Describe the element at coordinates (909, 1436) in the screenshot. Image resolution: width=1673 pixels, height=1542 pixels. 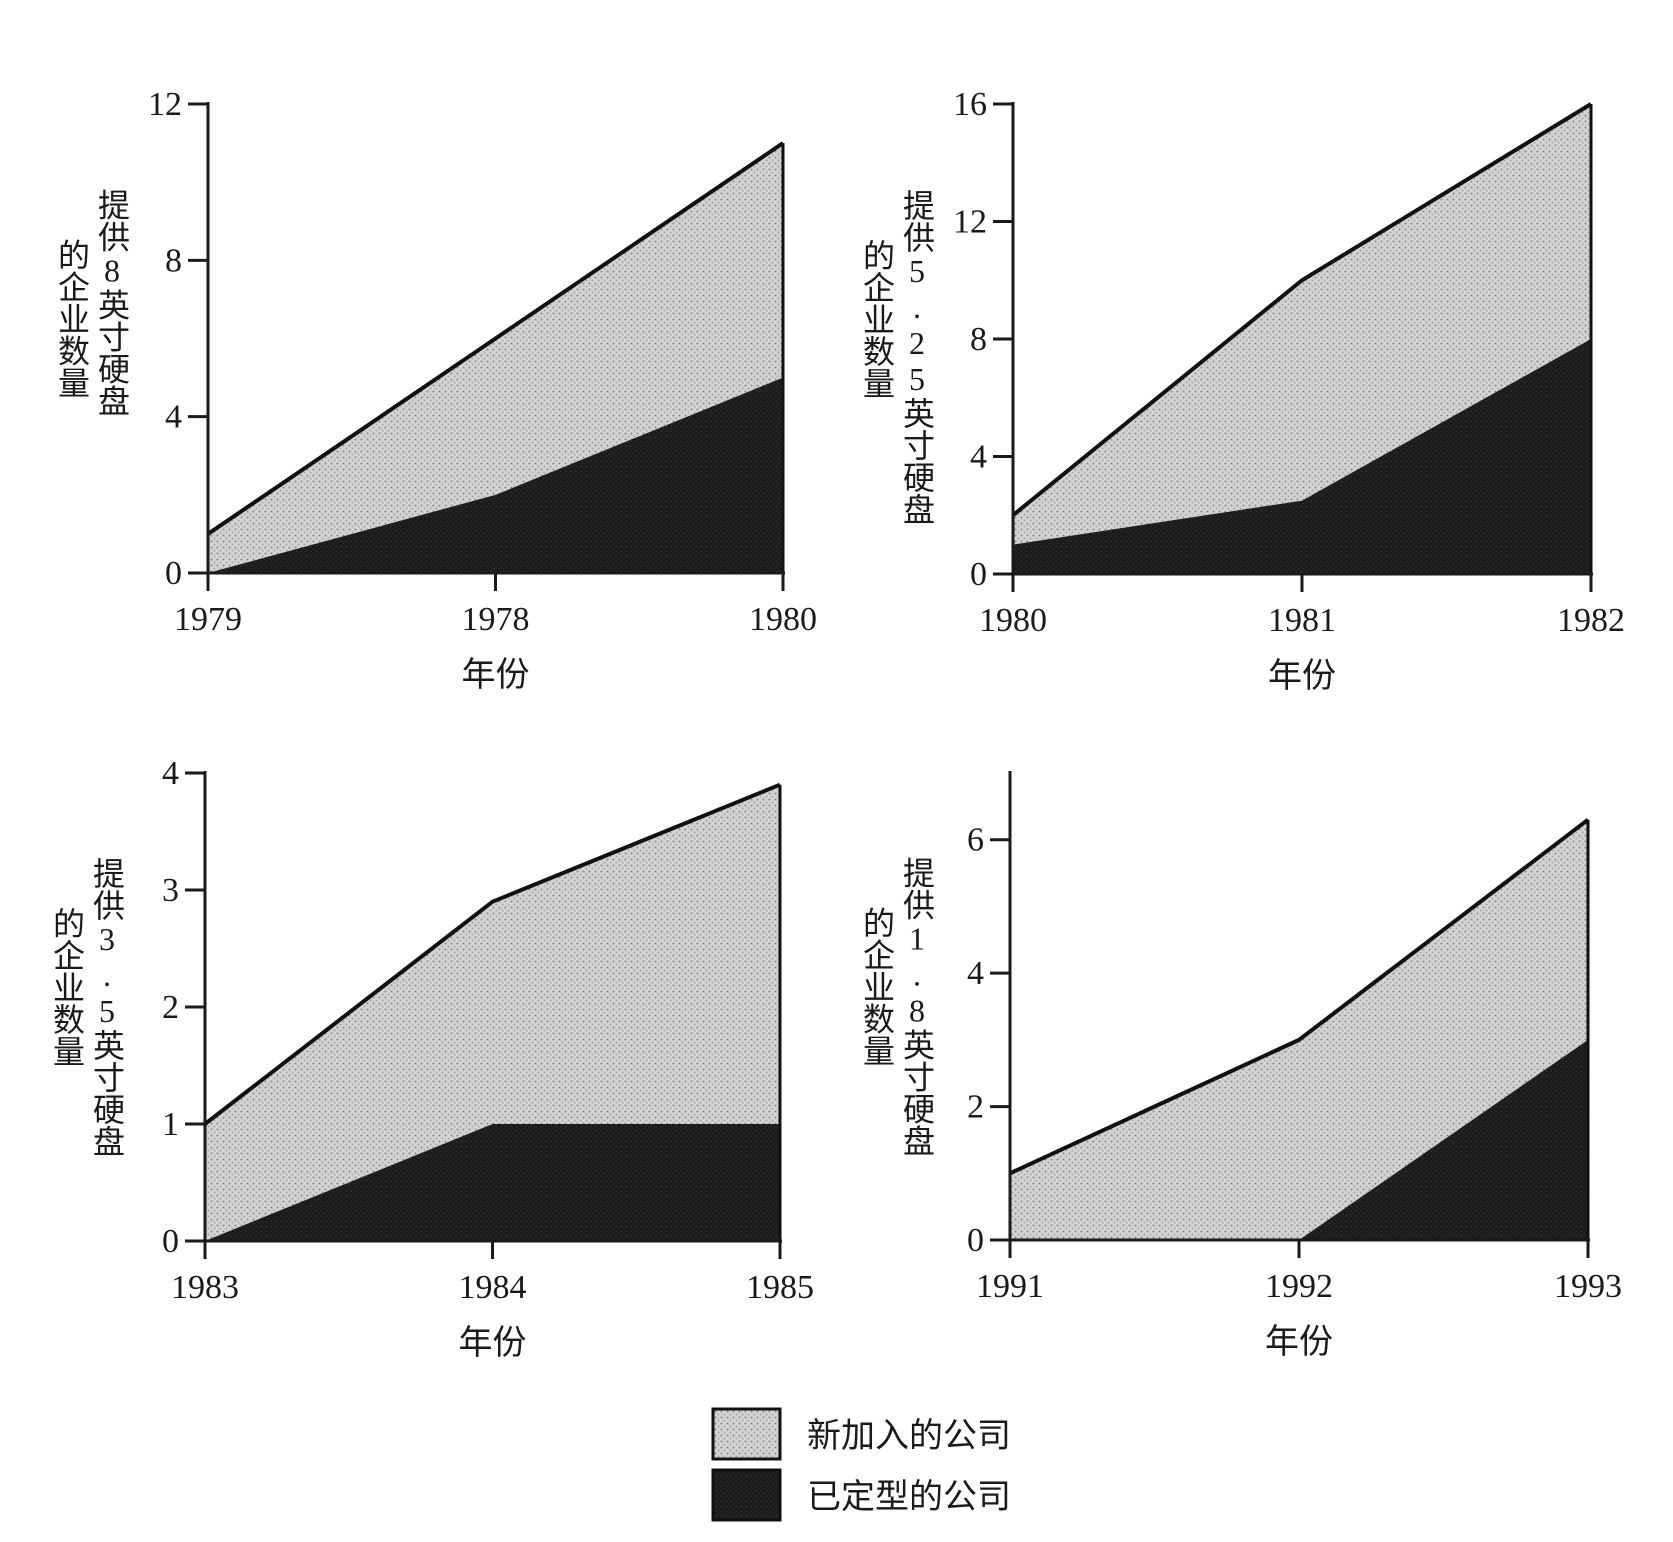
I see `legend-label-new-entrants: 新加入的公司` at that location.